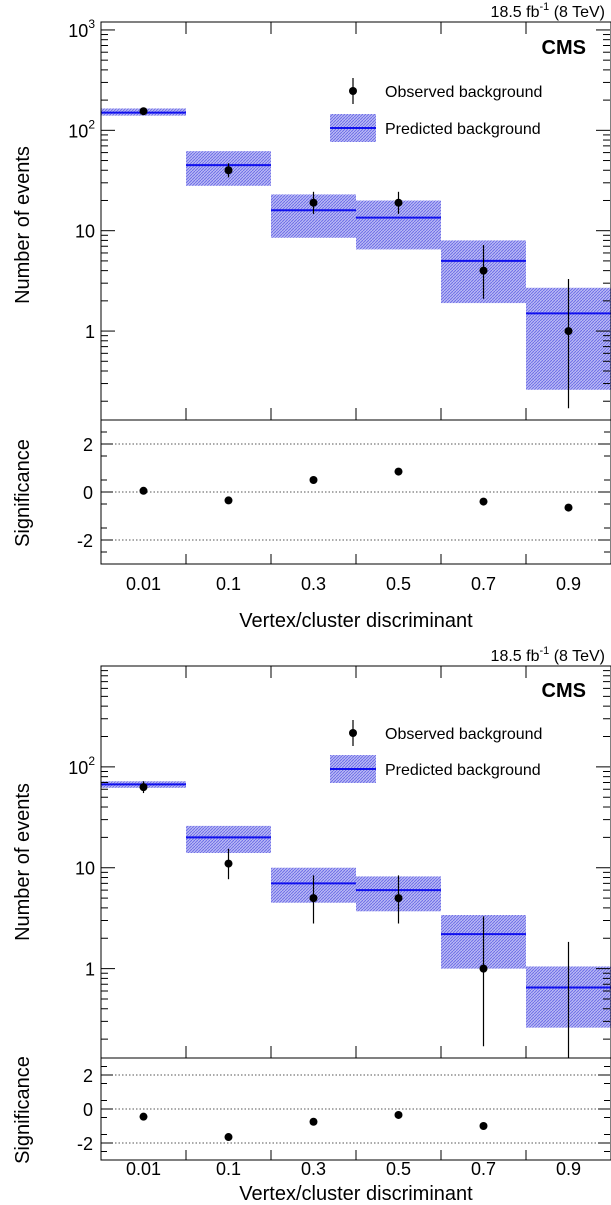  What do you see at coordinates (81, 29) in the screenshot?
I see `y-tick-label: 10³` at bounding box center [81, 29].